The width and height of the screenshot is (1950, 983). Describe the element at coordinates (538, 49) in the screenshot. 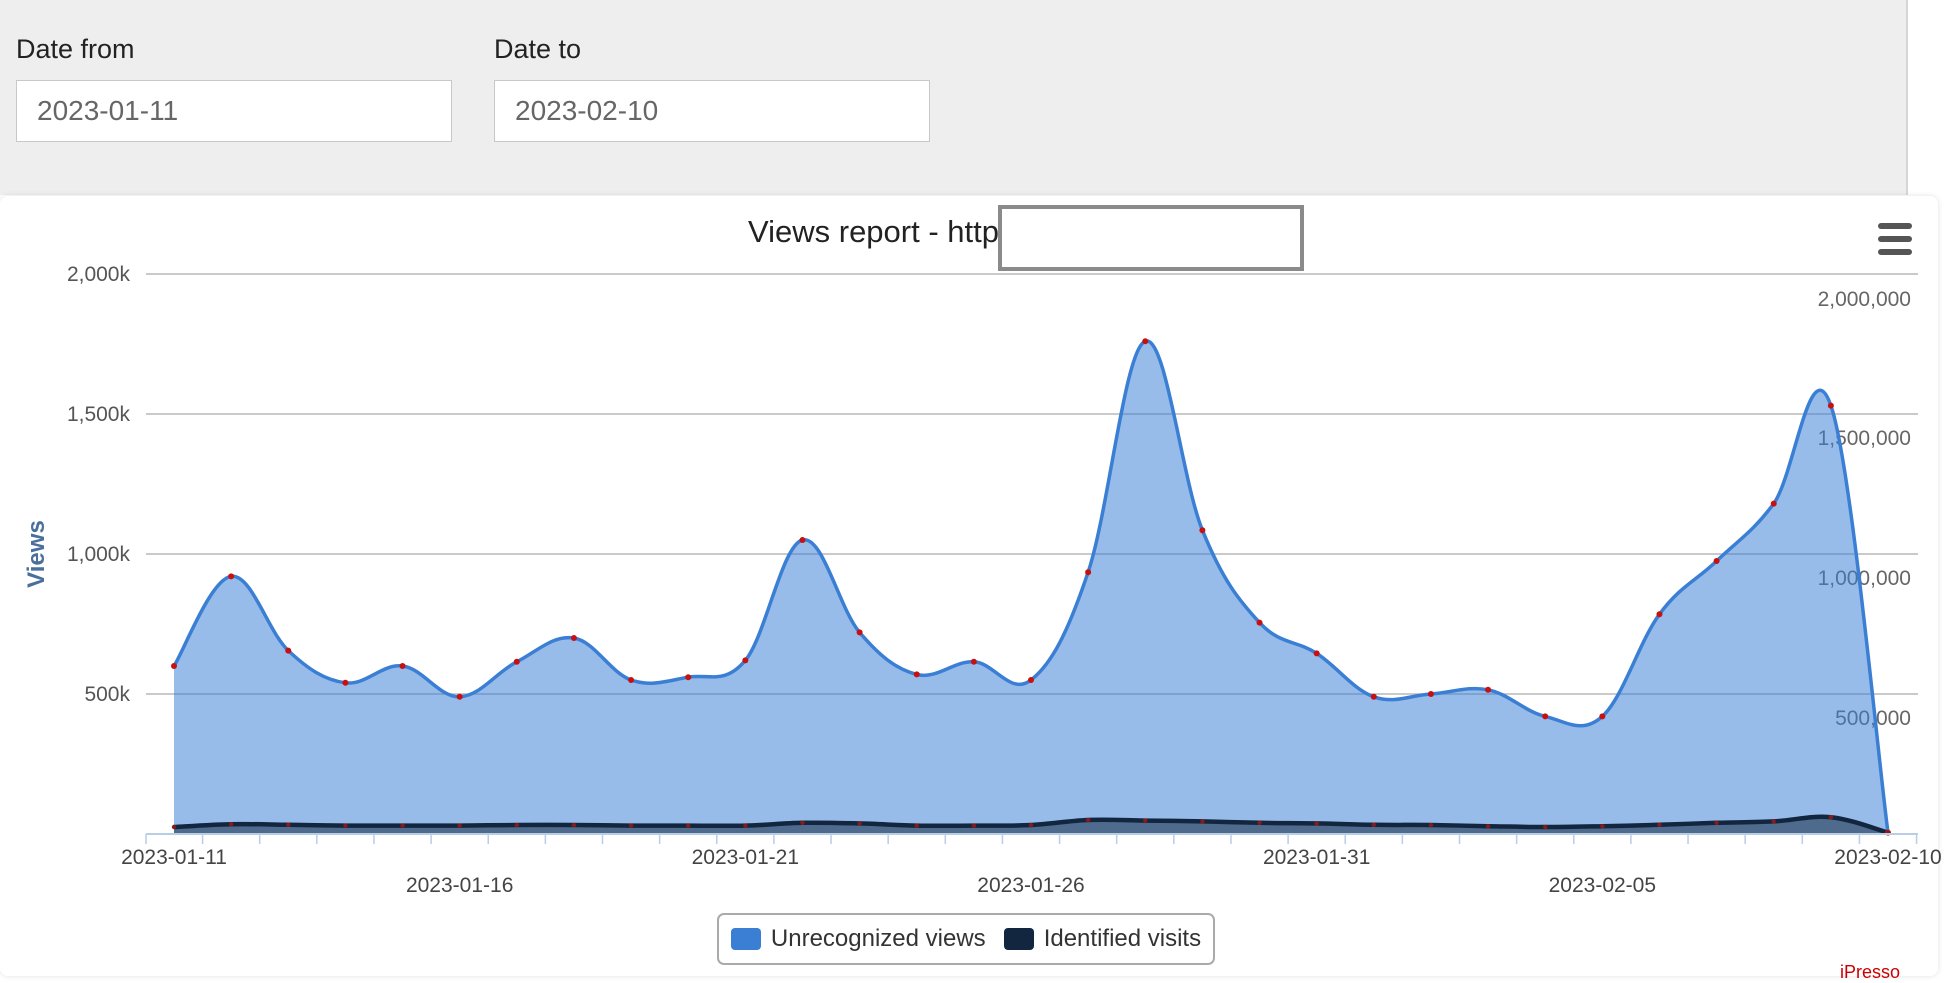

I see `date-to-label: Date to` at that location.